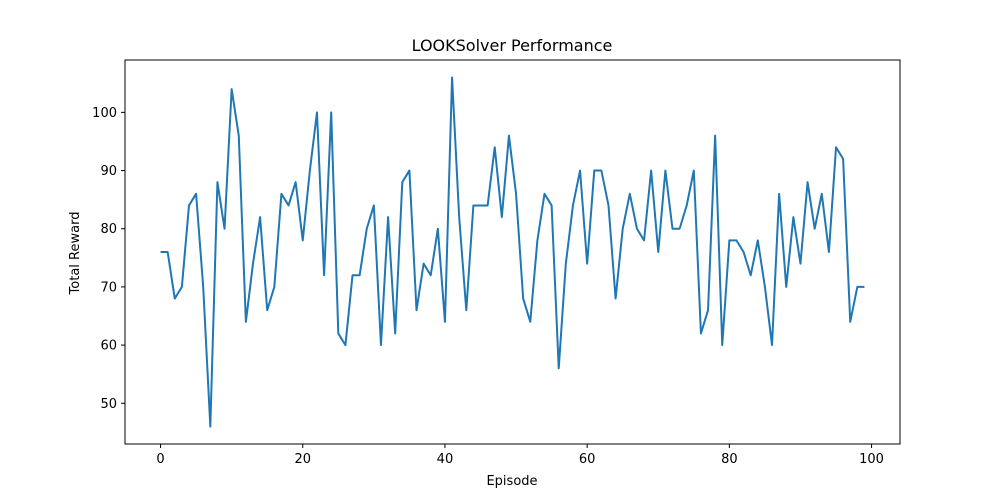 This screenshot has height=500, width=1000. What do you see at coordinates (108, 404) in the screenshot?
I see `y-tick-label: 50` at bounding box center [108, 404].